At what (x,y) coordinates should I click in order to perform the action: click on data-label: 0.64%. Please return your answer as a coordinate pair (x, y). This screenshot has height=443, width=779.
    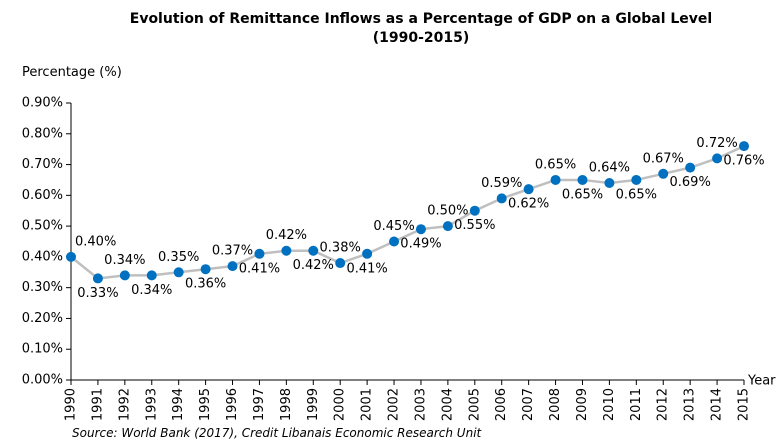
    Looking at the image, I should click on (609, 168).